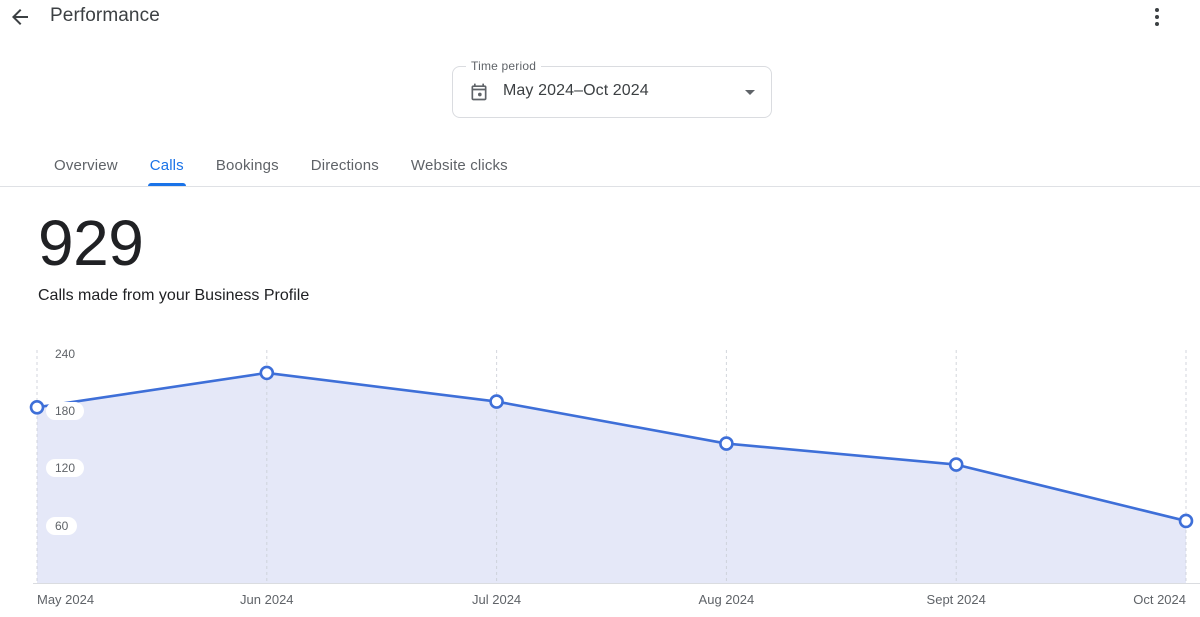  Describe the element at coordinates (62, 525) in the screenshot. I see `y-axis-label: 60` at that location.